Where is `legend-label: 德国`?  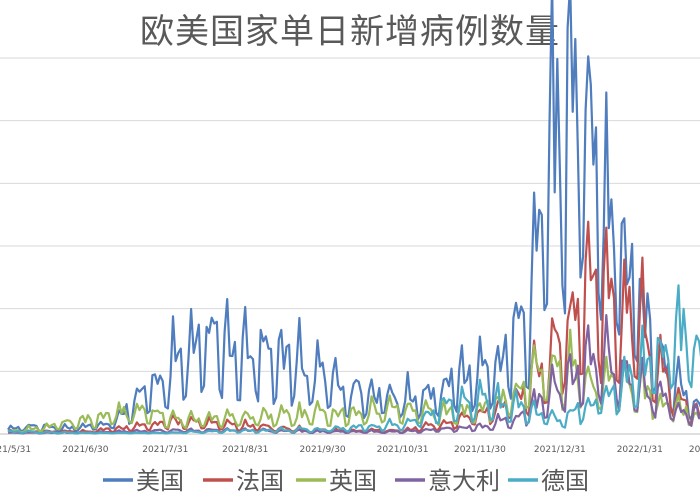 legend-label: 德国 is located at coordinates (565, 481).